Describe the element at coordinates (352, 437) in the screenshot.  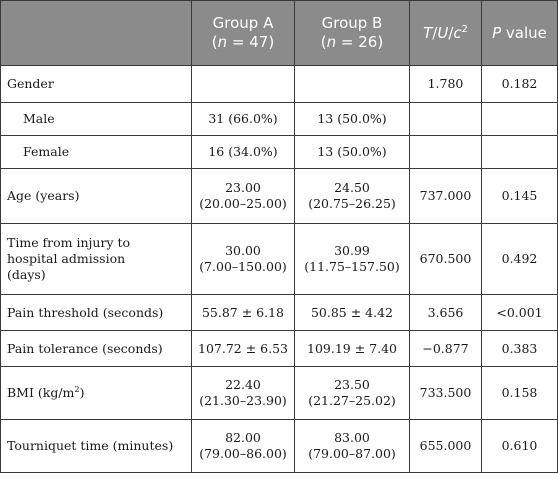
I see `value-median: 83.00` at that location.